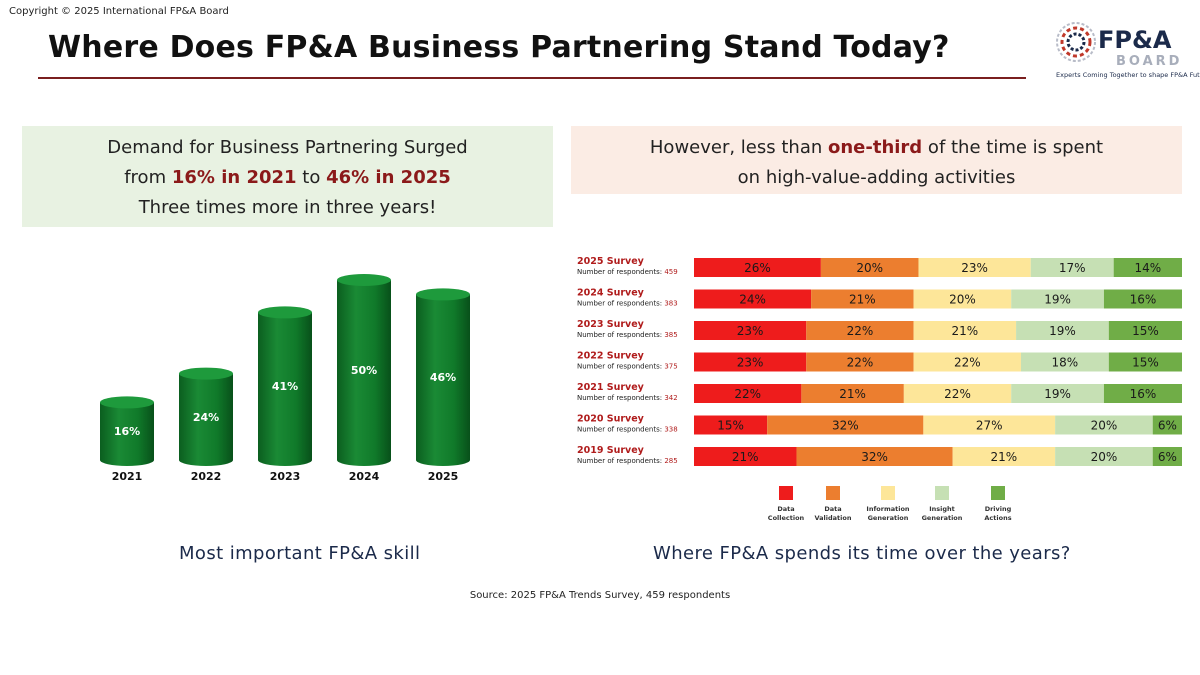 This screenshot has width=1200, height=675. I want to click on segment-value-label: 22%, so click(967, 363).